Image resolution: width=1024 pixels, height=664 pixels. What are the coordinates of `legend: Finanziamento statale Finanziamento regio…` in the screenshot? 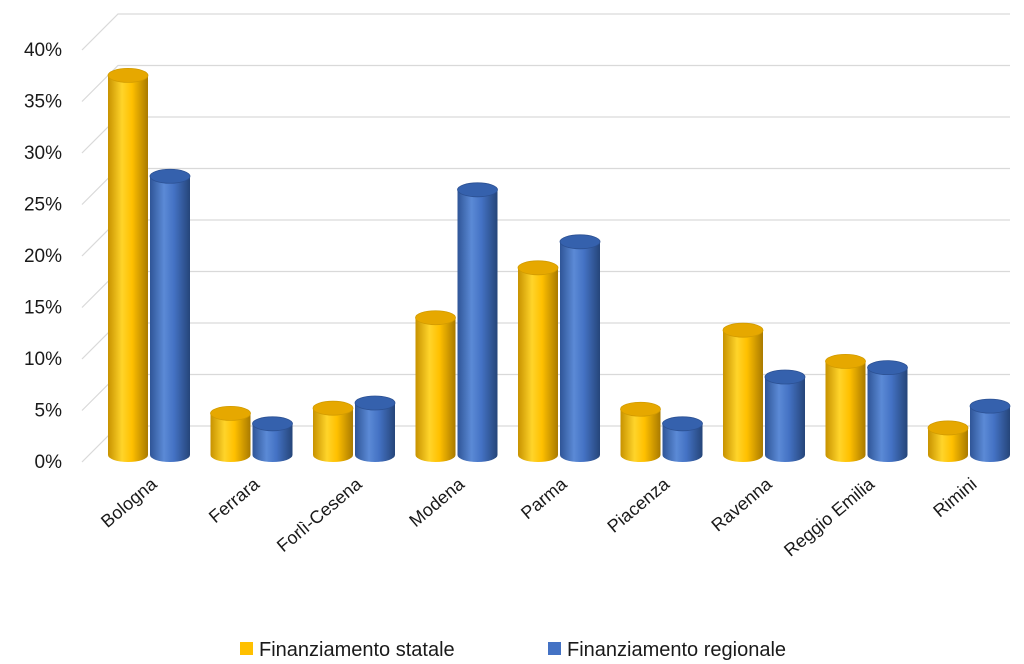 It's located at (513, 650).